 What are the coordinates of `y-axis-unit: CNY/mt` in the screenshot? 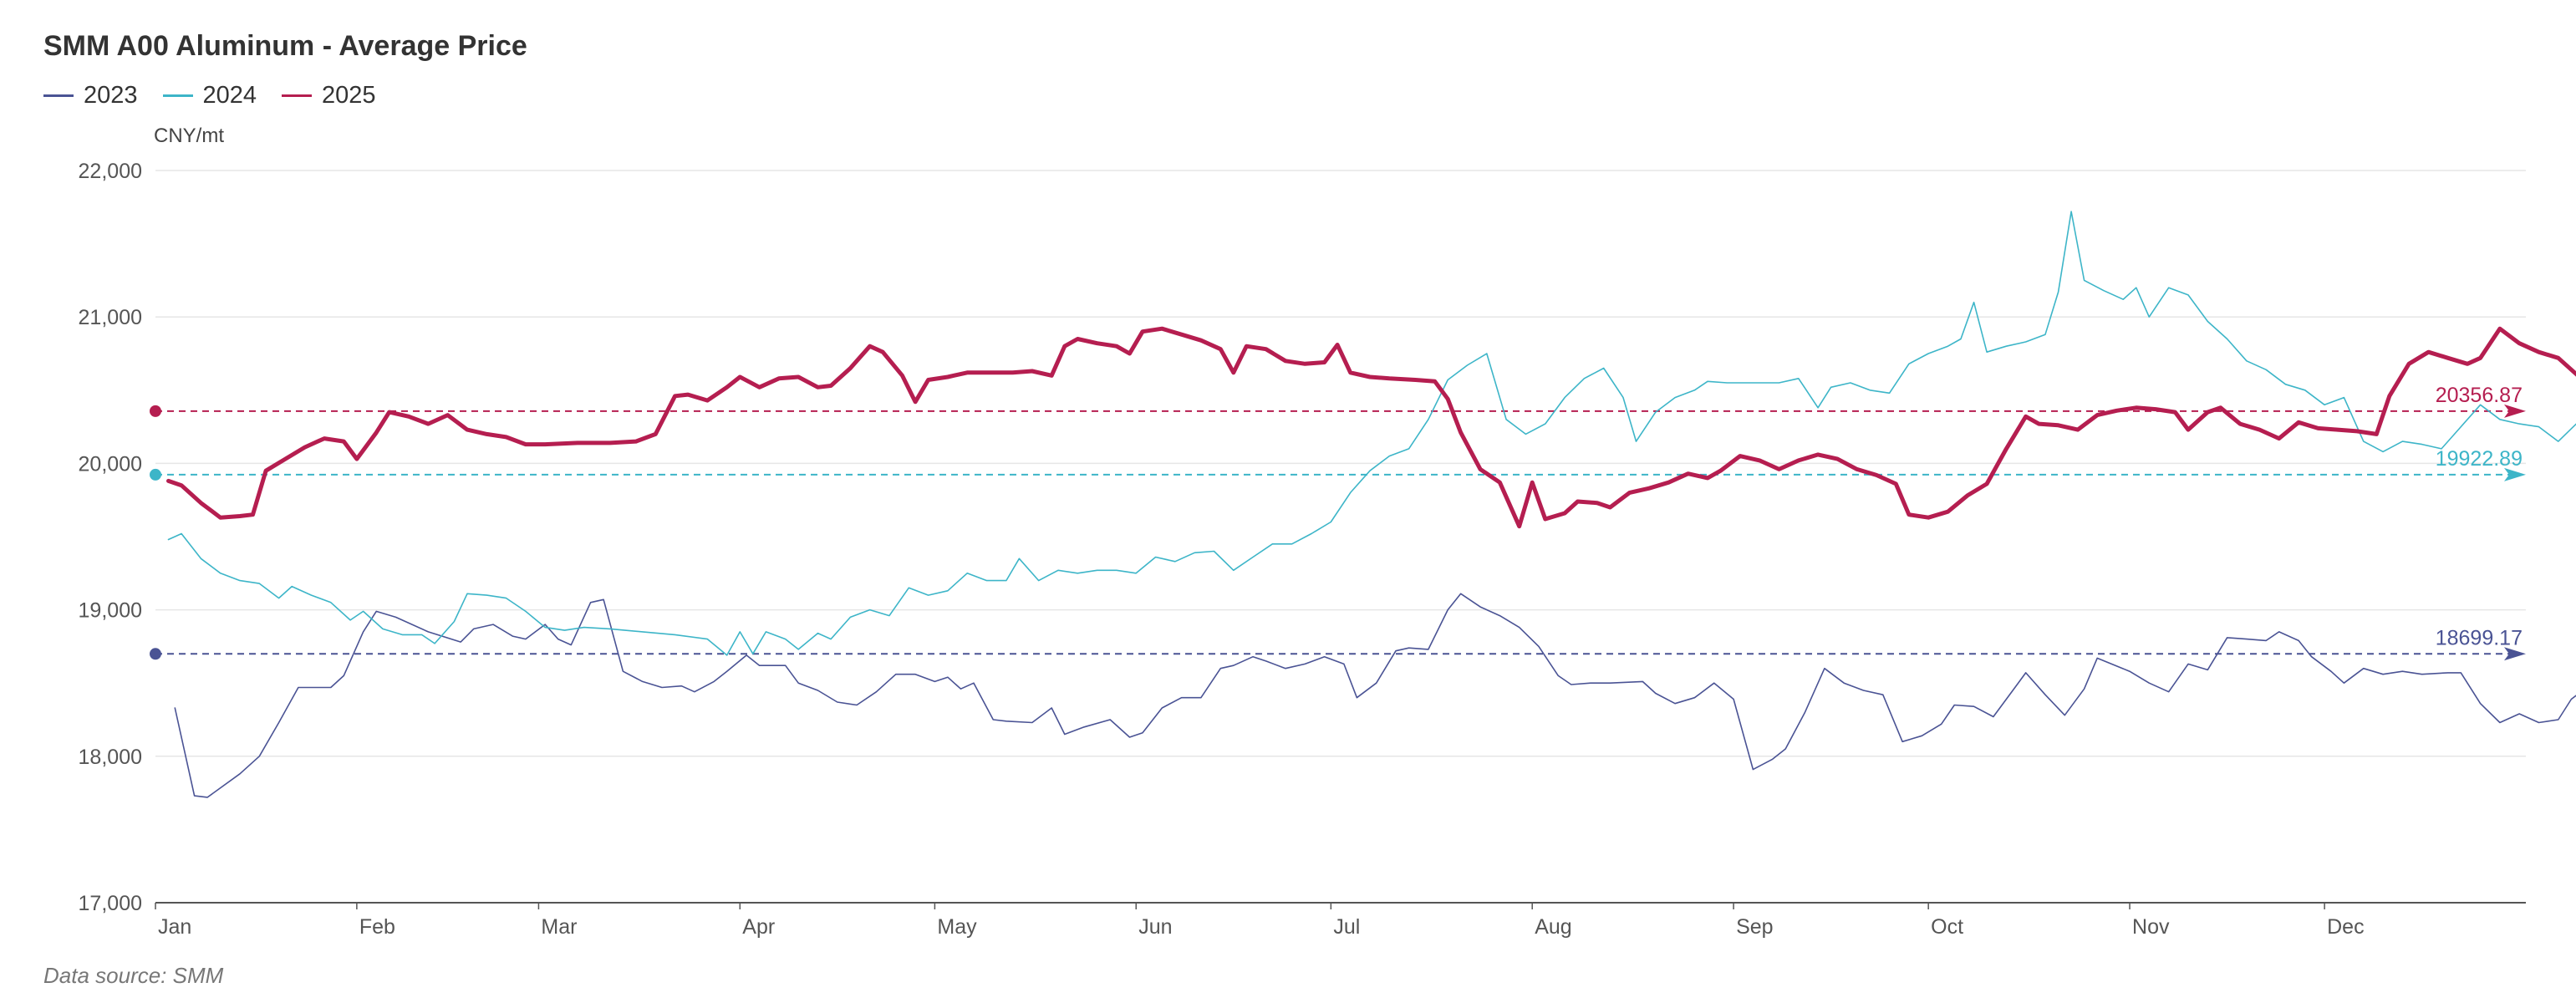 It's located at (189, 136).